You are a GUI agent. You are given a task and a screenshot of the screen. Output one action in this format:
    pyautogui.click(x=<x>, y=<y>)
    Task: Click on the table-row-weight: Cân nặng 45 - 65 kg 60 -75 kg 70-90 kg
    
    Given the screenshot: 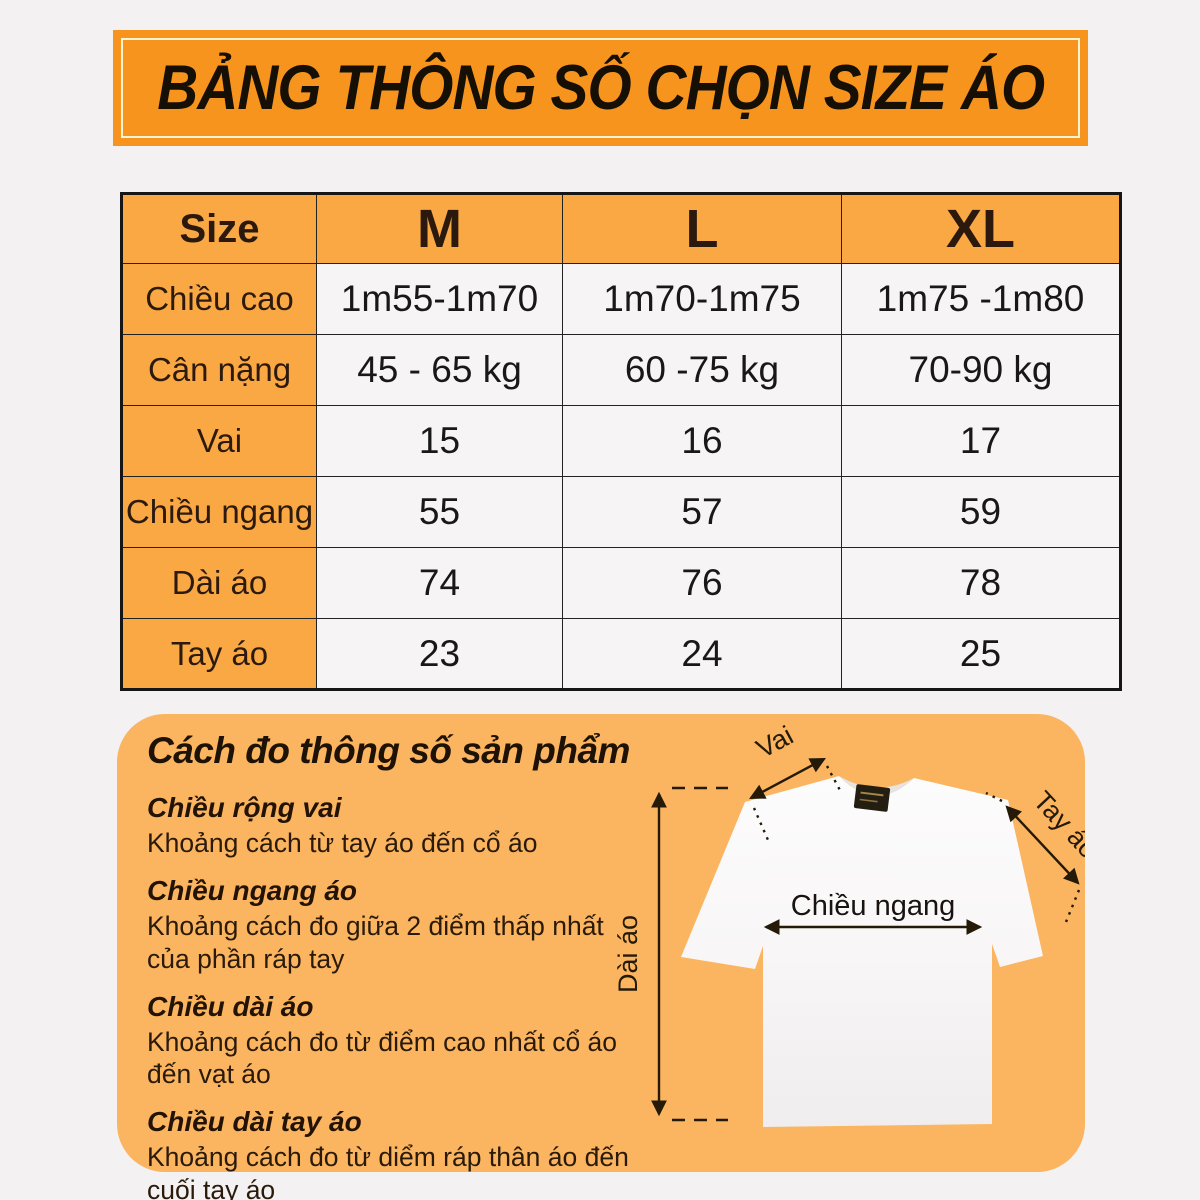 What is the action you would take?
    pyautogui.click(x=621, y=370)
    